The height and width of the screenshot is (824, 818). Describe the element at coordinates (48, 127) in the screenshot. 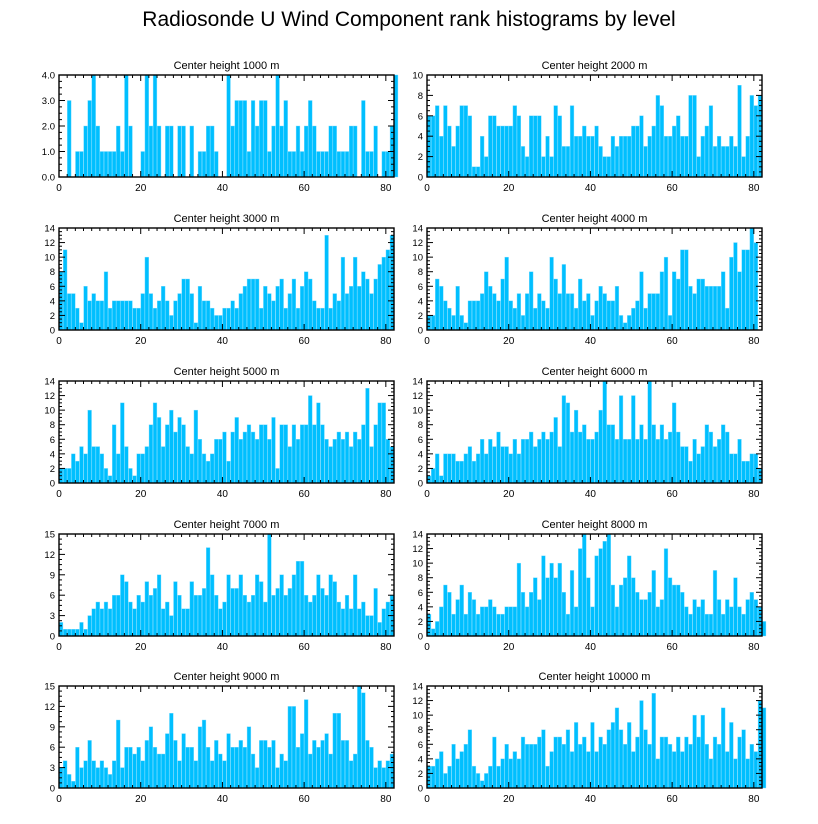

I see `y-tick-label: 2.0` at that location.